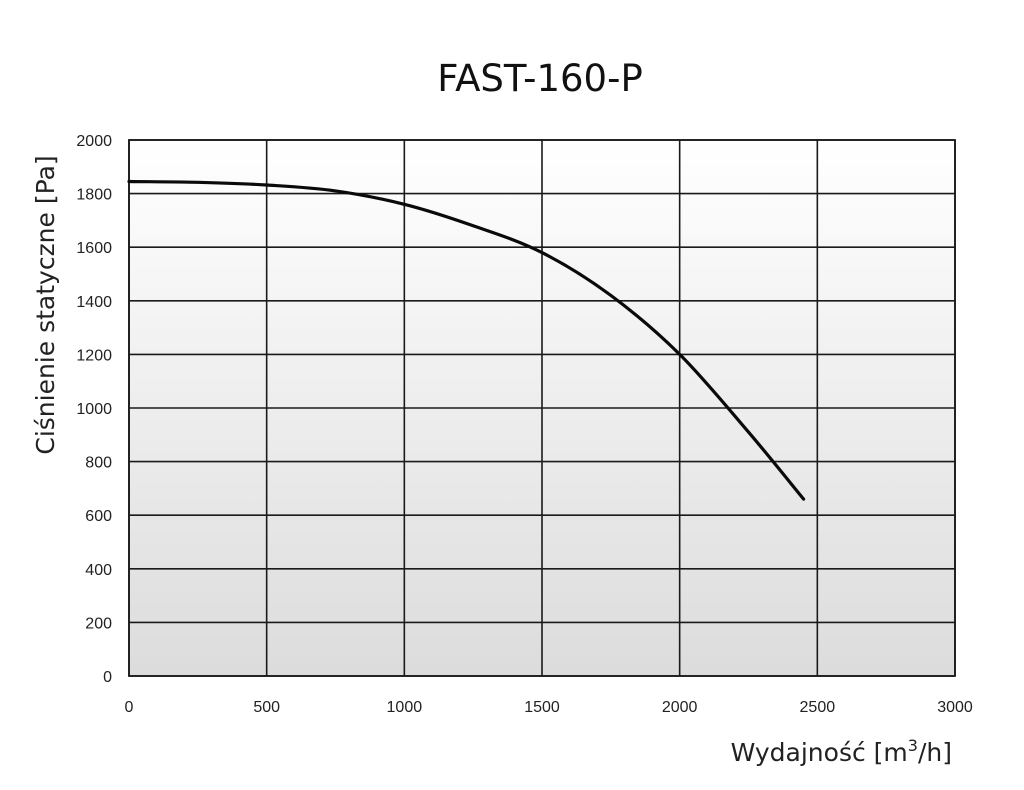 The width and height of the screenshot is (1024, 790). Describe the element at coordinates (935, 752) in the screenshot. I see `x-axis-label-suffix: /h]` at that location.